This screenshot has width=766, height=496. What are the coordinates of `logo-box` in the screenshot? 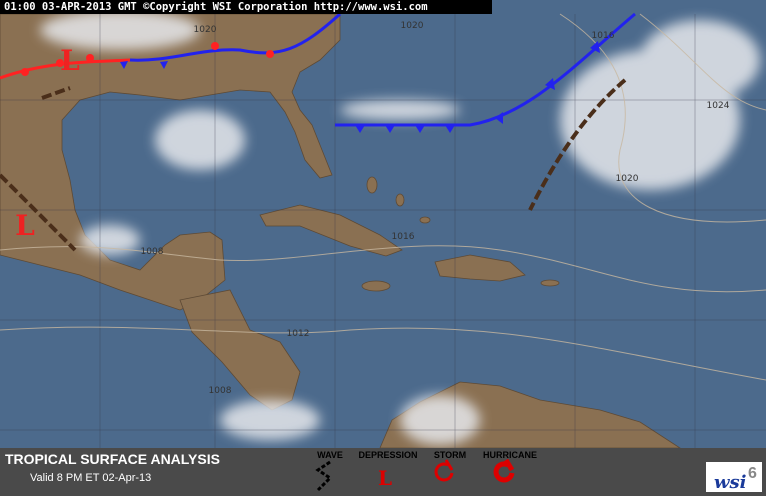 It's located at (734, 477).